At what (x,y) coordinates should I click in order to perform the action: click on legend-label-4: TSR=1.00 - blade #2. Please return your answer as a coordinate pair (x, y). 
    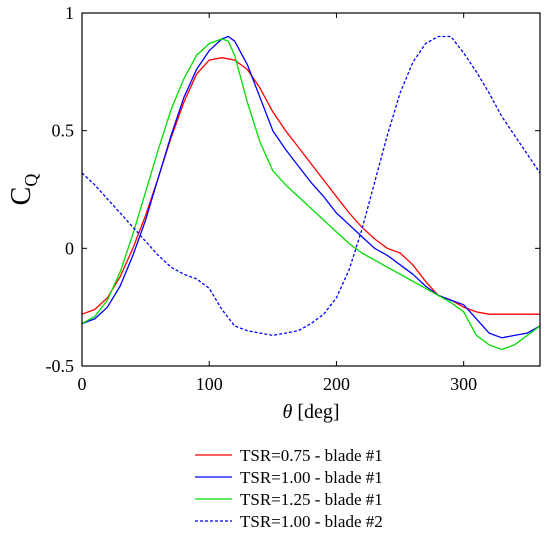
    Looking at the image, I should click on (311, 521).